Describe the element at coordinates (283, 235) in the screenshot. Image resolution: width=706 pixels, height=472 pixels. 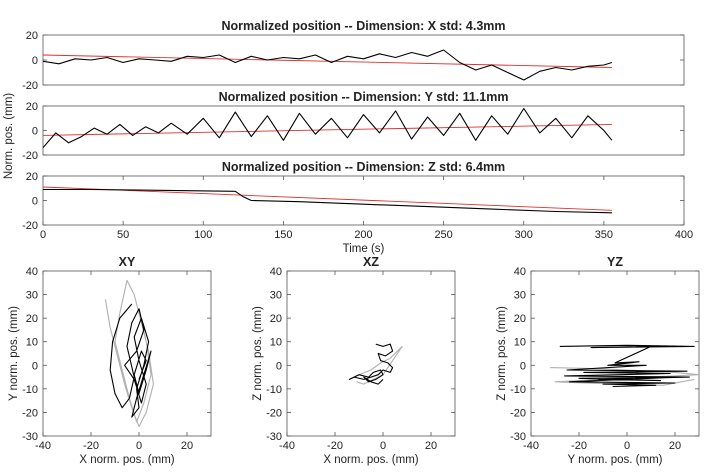
I see `x-tick-label: 150` at that location.